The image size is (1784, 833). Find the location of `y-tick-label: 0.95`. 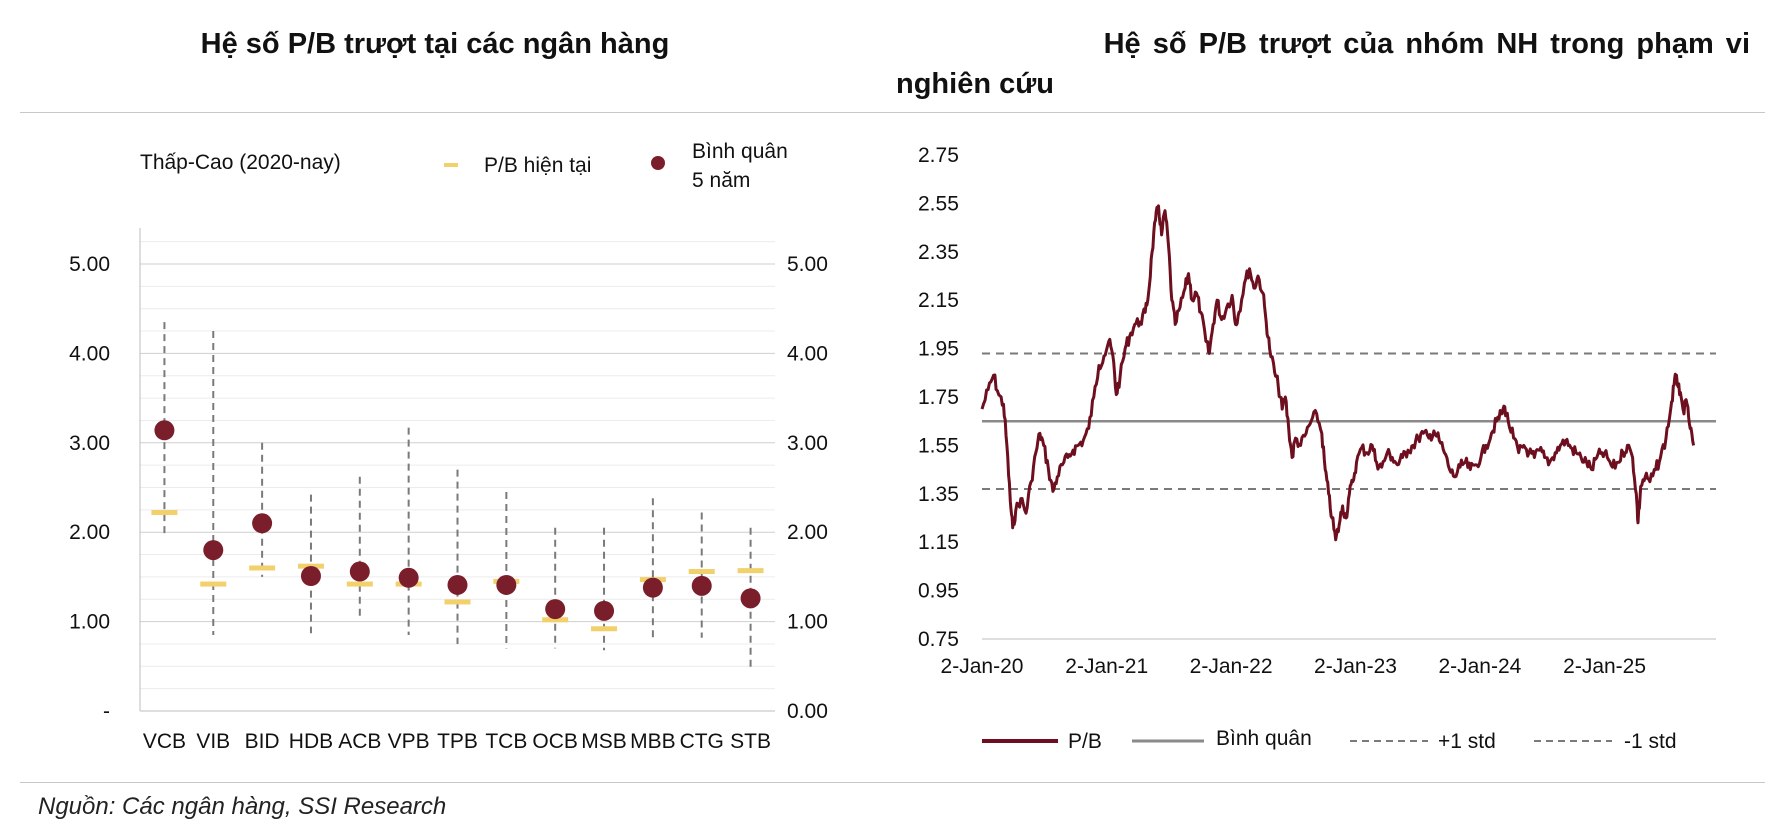

y-tick-label: 0.95 is located at coordinates (938, 591).